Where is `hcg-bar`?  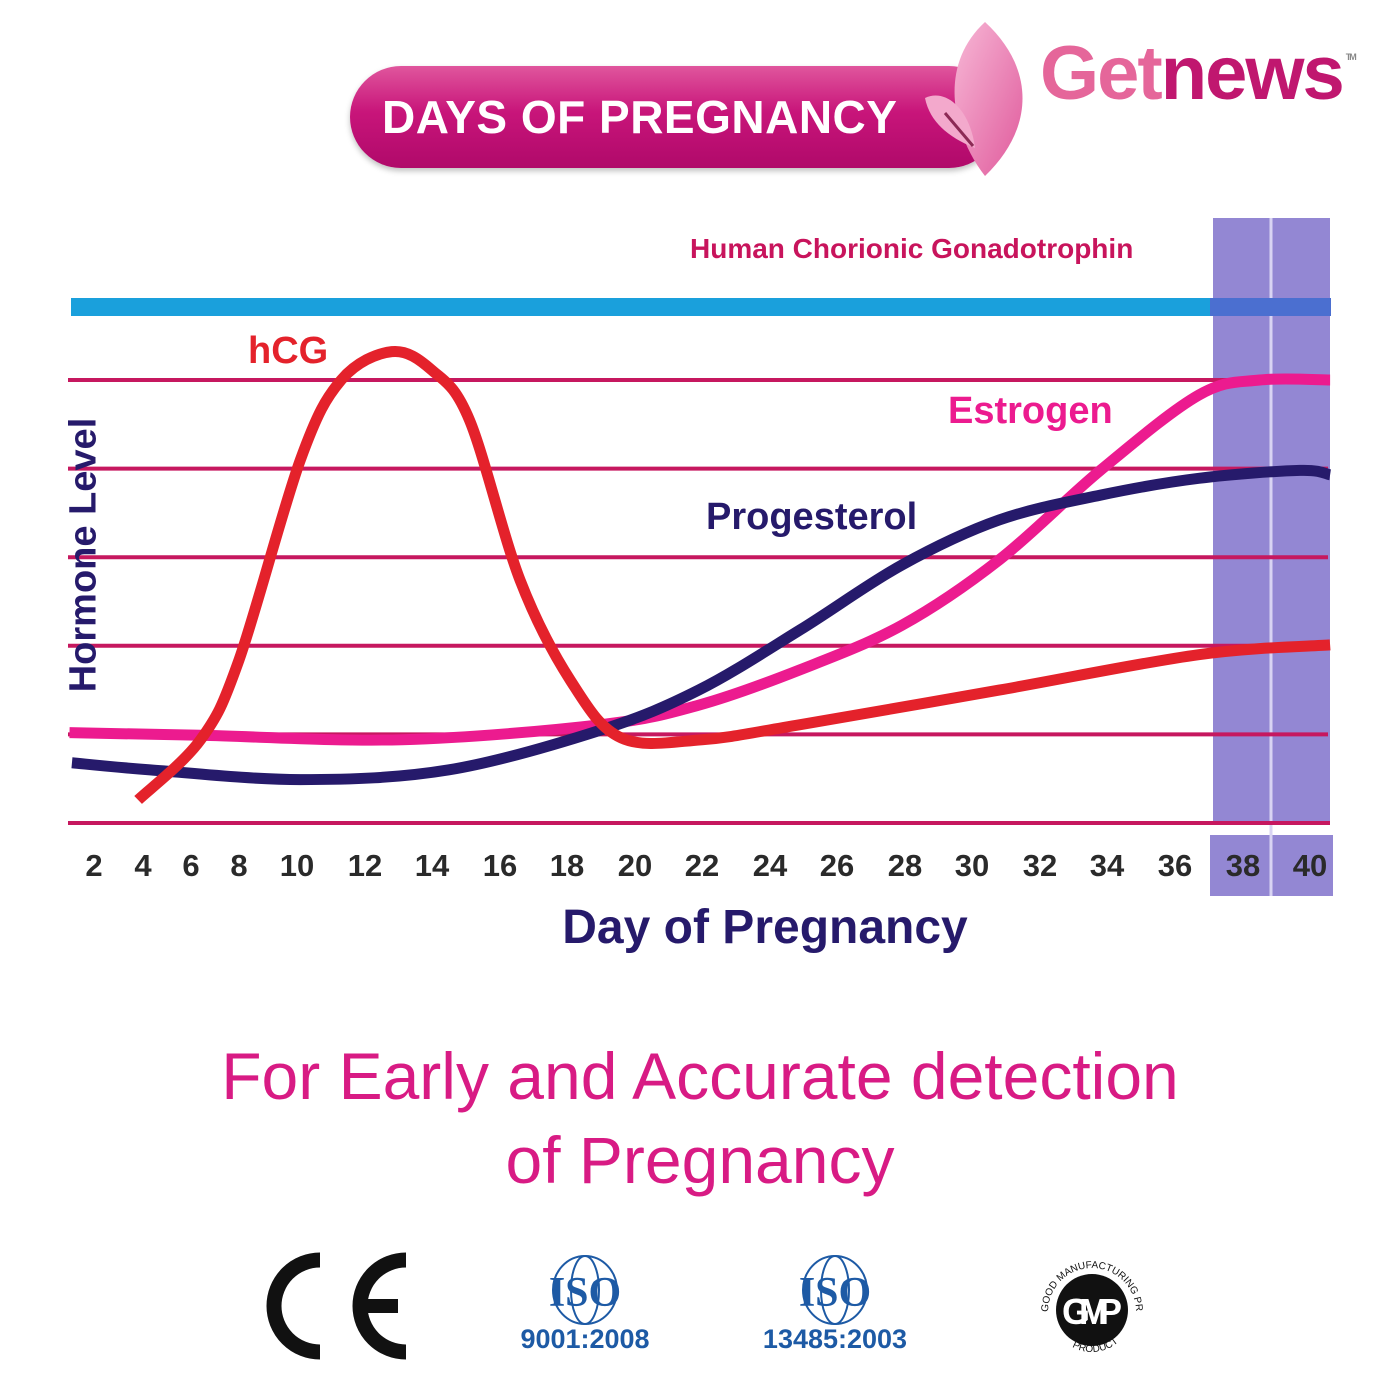
hcg-bar is located at coordinates (701, 307).